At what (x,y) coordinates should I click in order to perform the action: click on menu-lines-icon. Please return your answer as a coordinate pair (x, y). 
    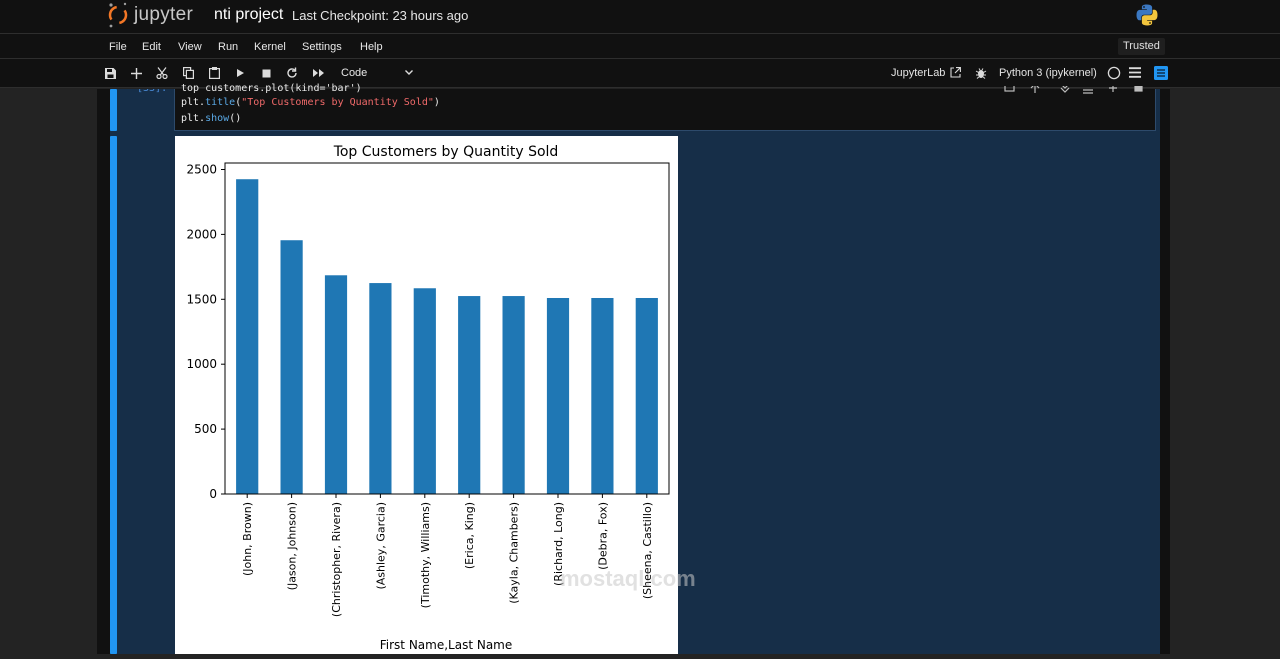
    Looking at the image, I should click on (1135, 72).